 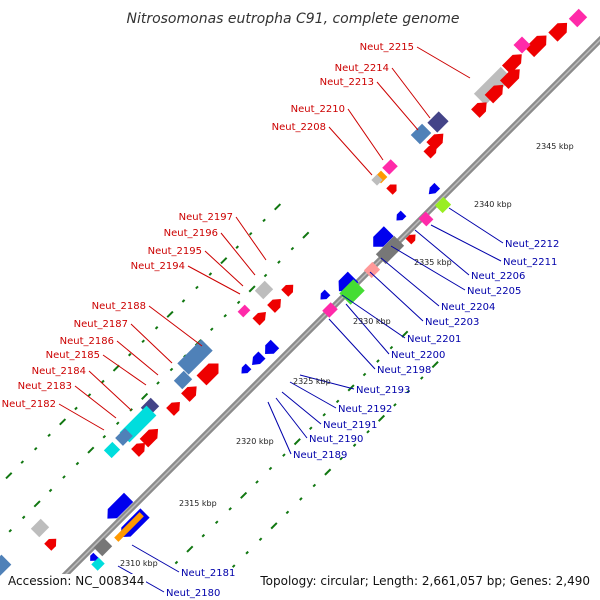 I want to click on gene-label: Neut_2210, so click(x=318, y=109).